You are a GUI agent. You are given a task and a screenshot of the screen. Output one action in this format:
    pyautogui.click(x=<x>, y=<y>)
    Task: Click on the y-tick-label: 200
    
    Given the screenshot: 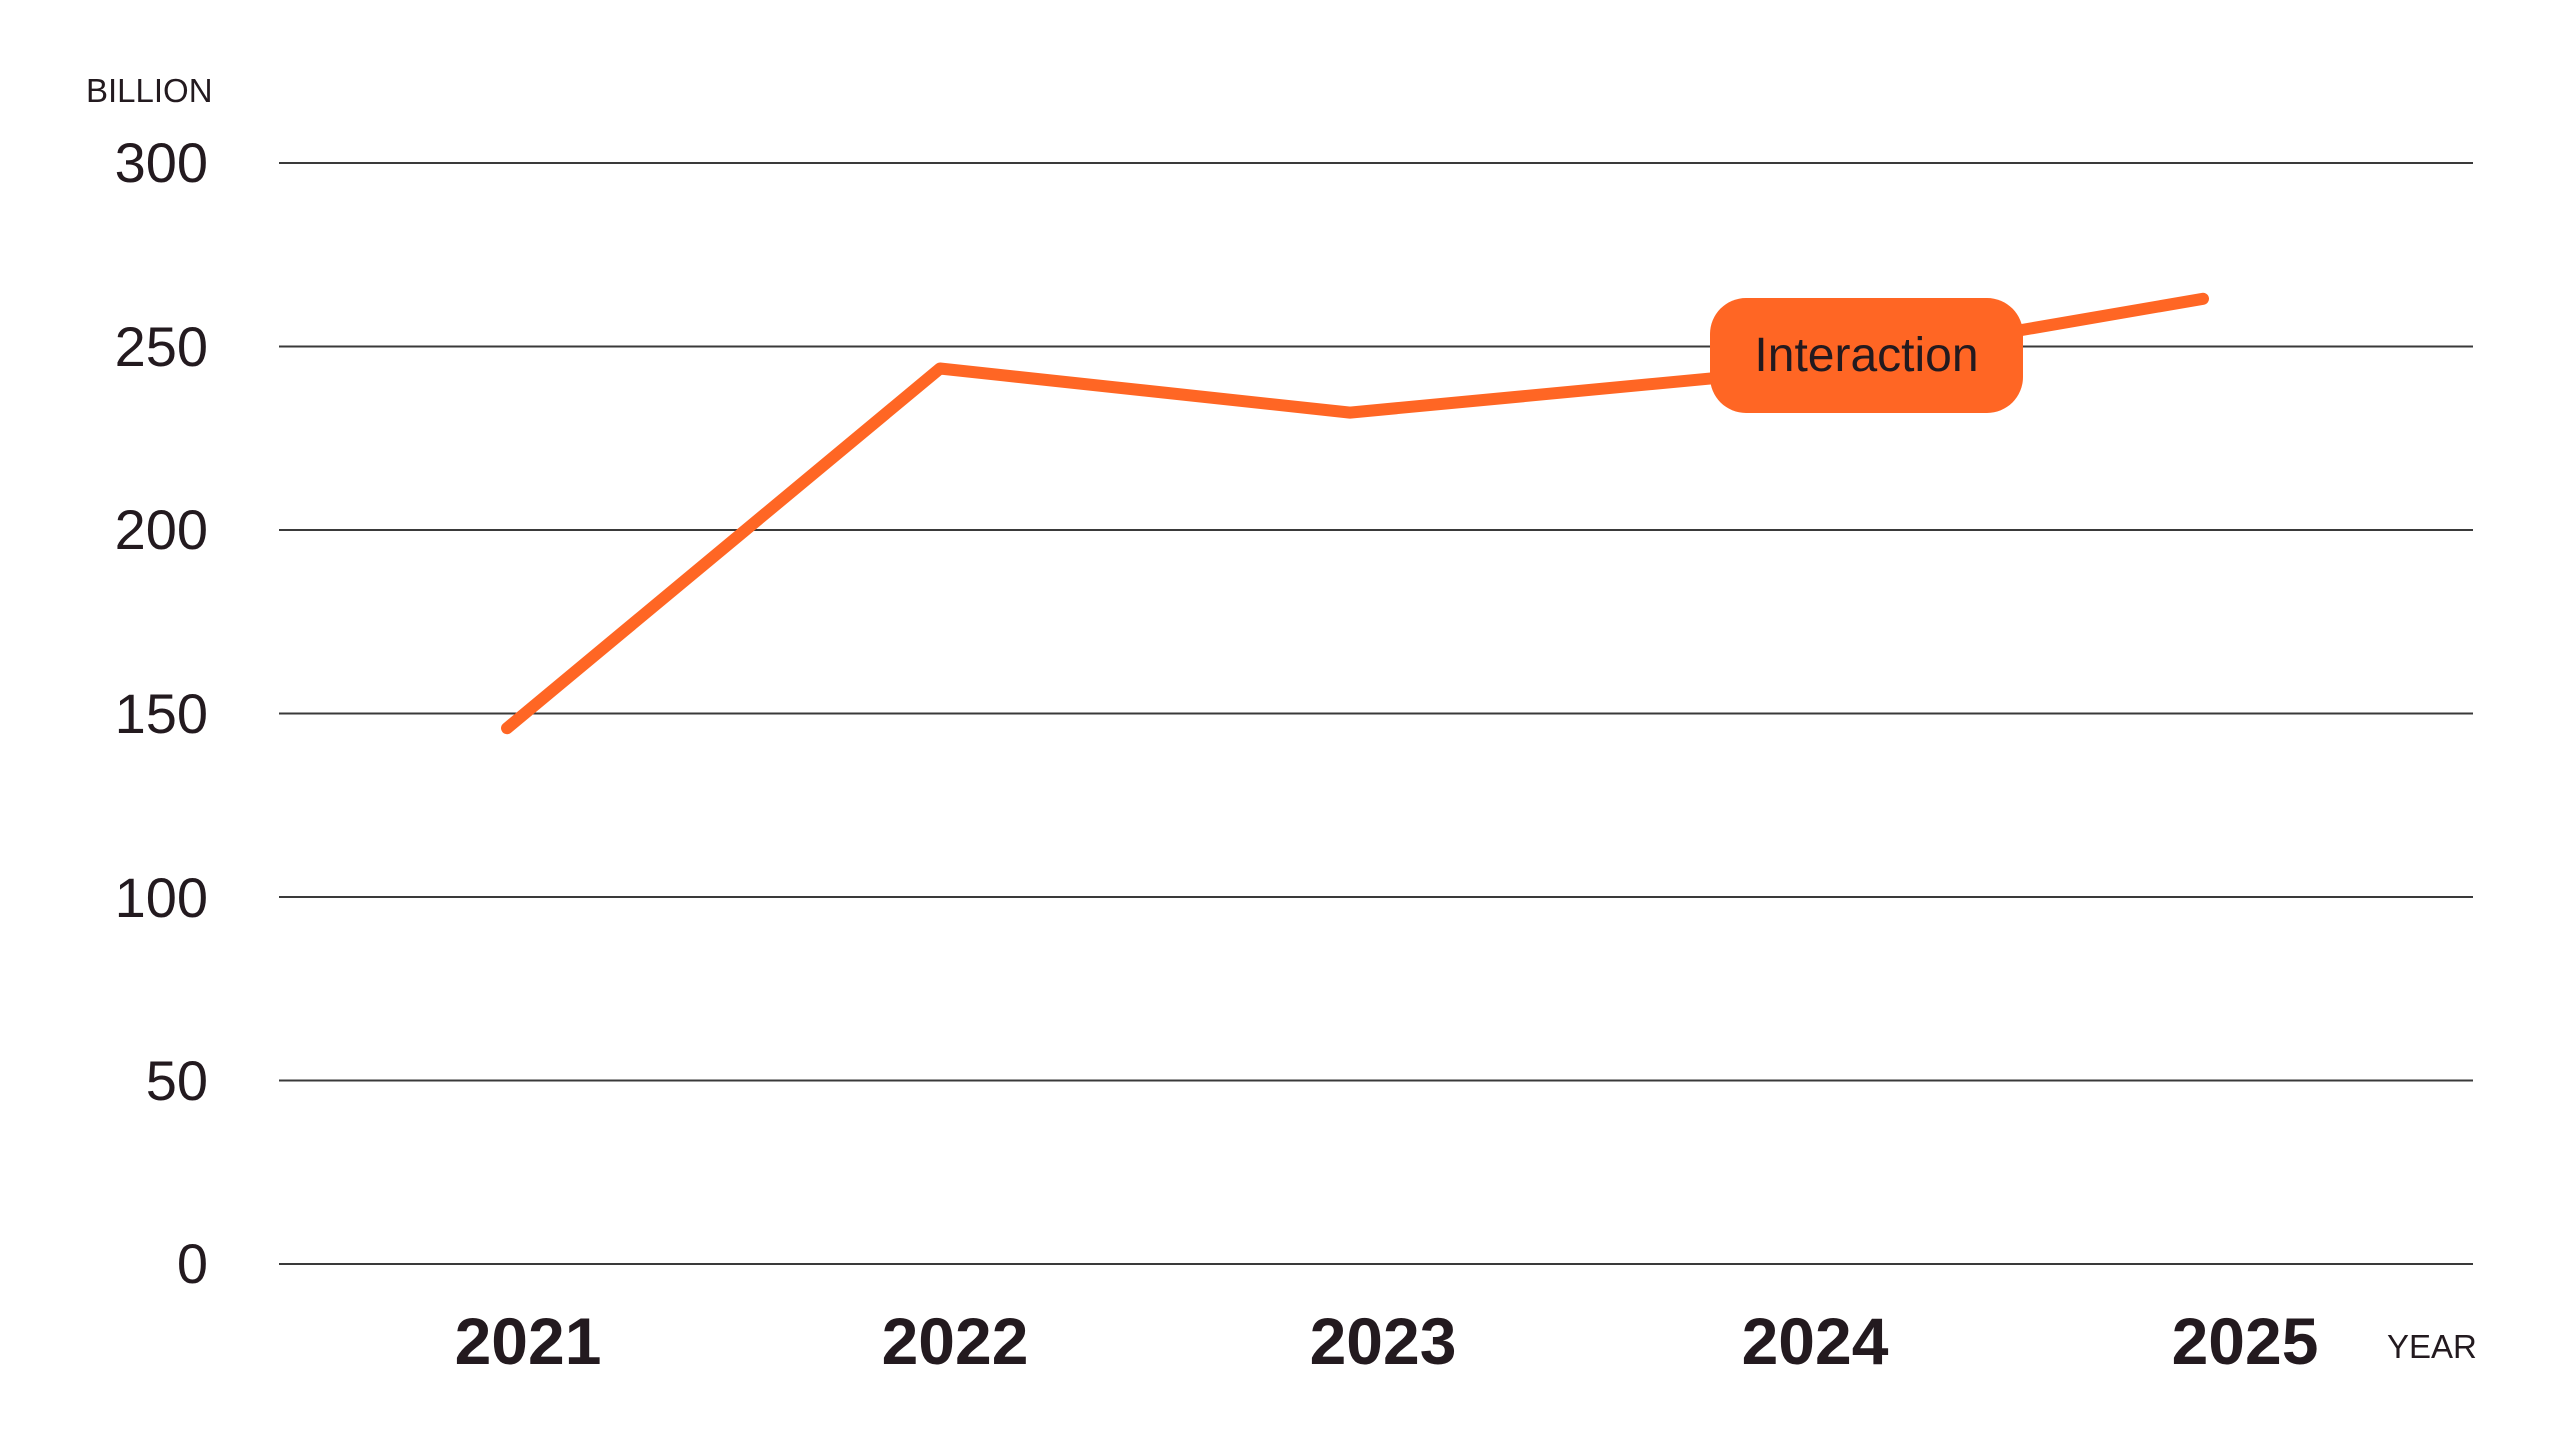 What is the action you would take?
    pyautogui.click(x=161, y=529)
    